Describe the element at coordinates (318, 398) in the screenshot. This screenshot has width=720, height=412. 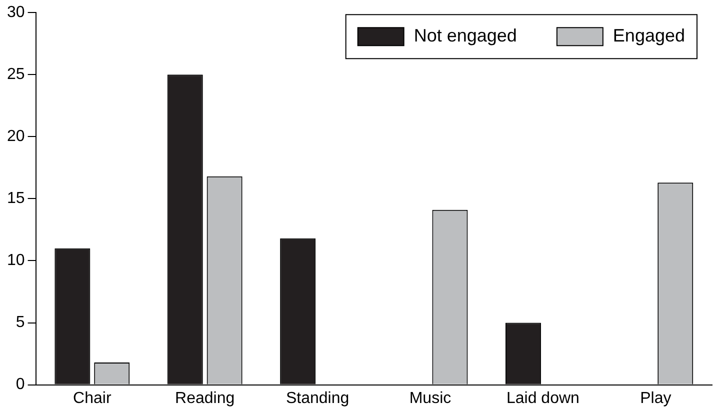
I see `x-tick-label: Standing` at that location.